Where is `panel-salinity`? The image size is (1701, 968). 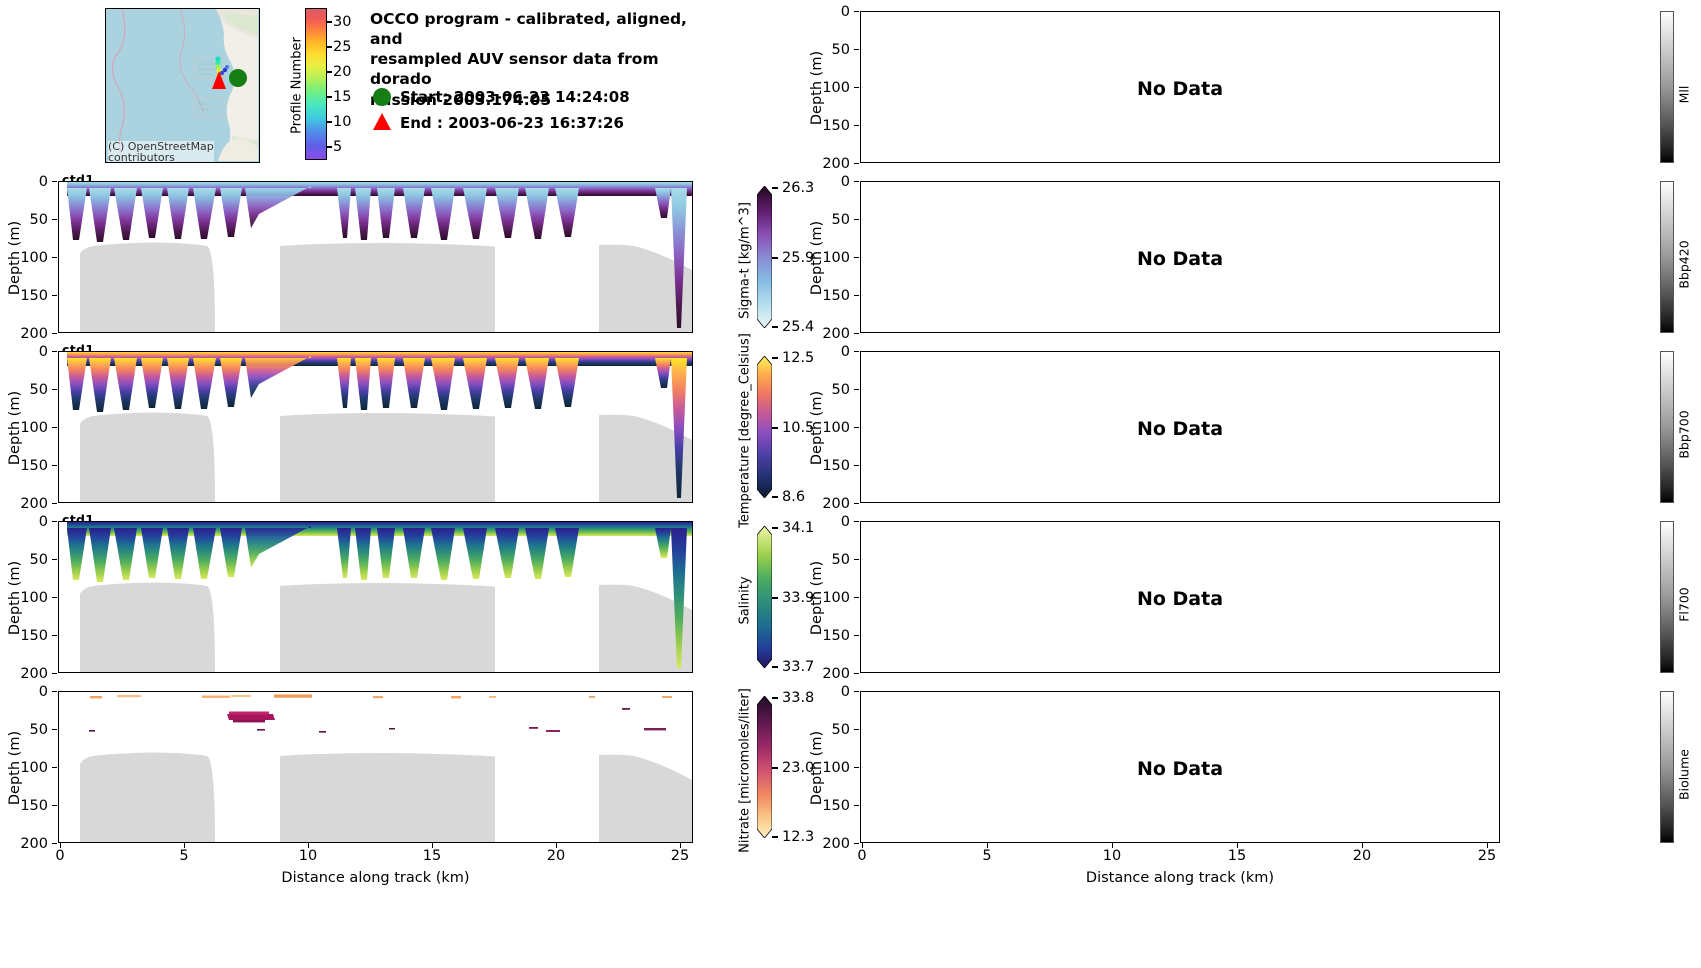 panel-salinity is located at coordinates (375, 597).